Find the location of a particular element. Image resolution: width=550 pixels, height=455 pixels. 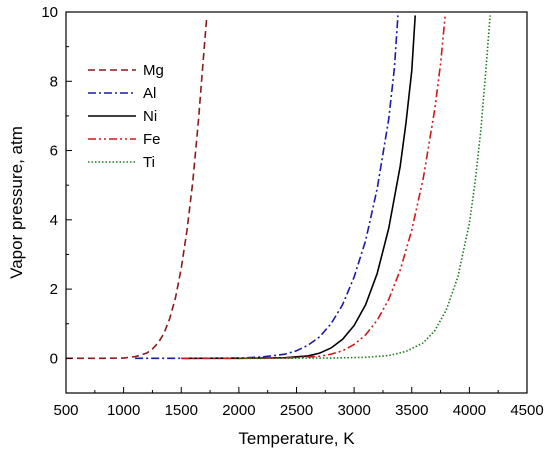

y-tick-label: 6 is located at coordinates (54, 151).